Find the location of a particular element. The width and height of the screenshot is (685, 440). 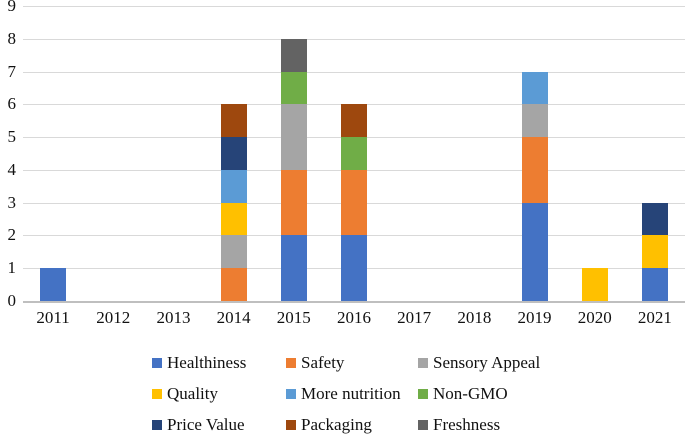

legend-label: More nutrition is located at coordinates (351, 393).